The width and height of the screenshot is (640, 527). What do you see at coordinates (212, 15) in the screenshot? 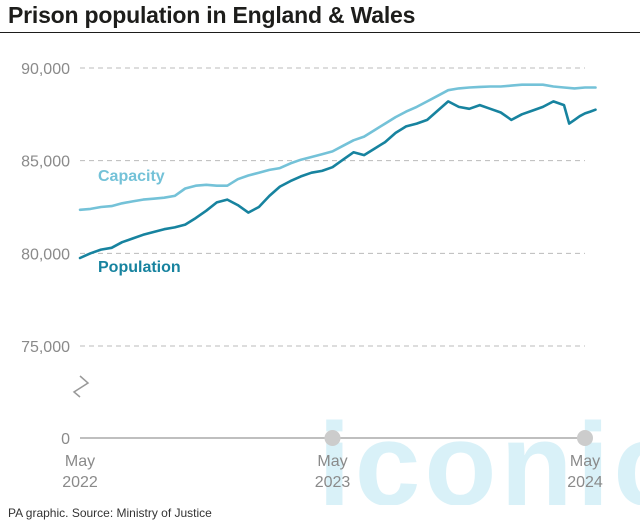
I see `chart-title: Prison population in England & Wales` at bounding box center [212, 15].